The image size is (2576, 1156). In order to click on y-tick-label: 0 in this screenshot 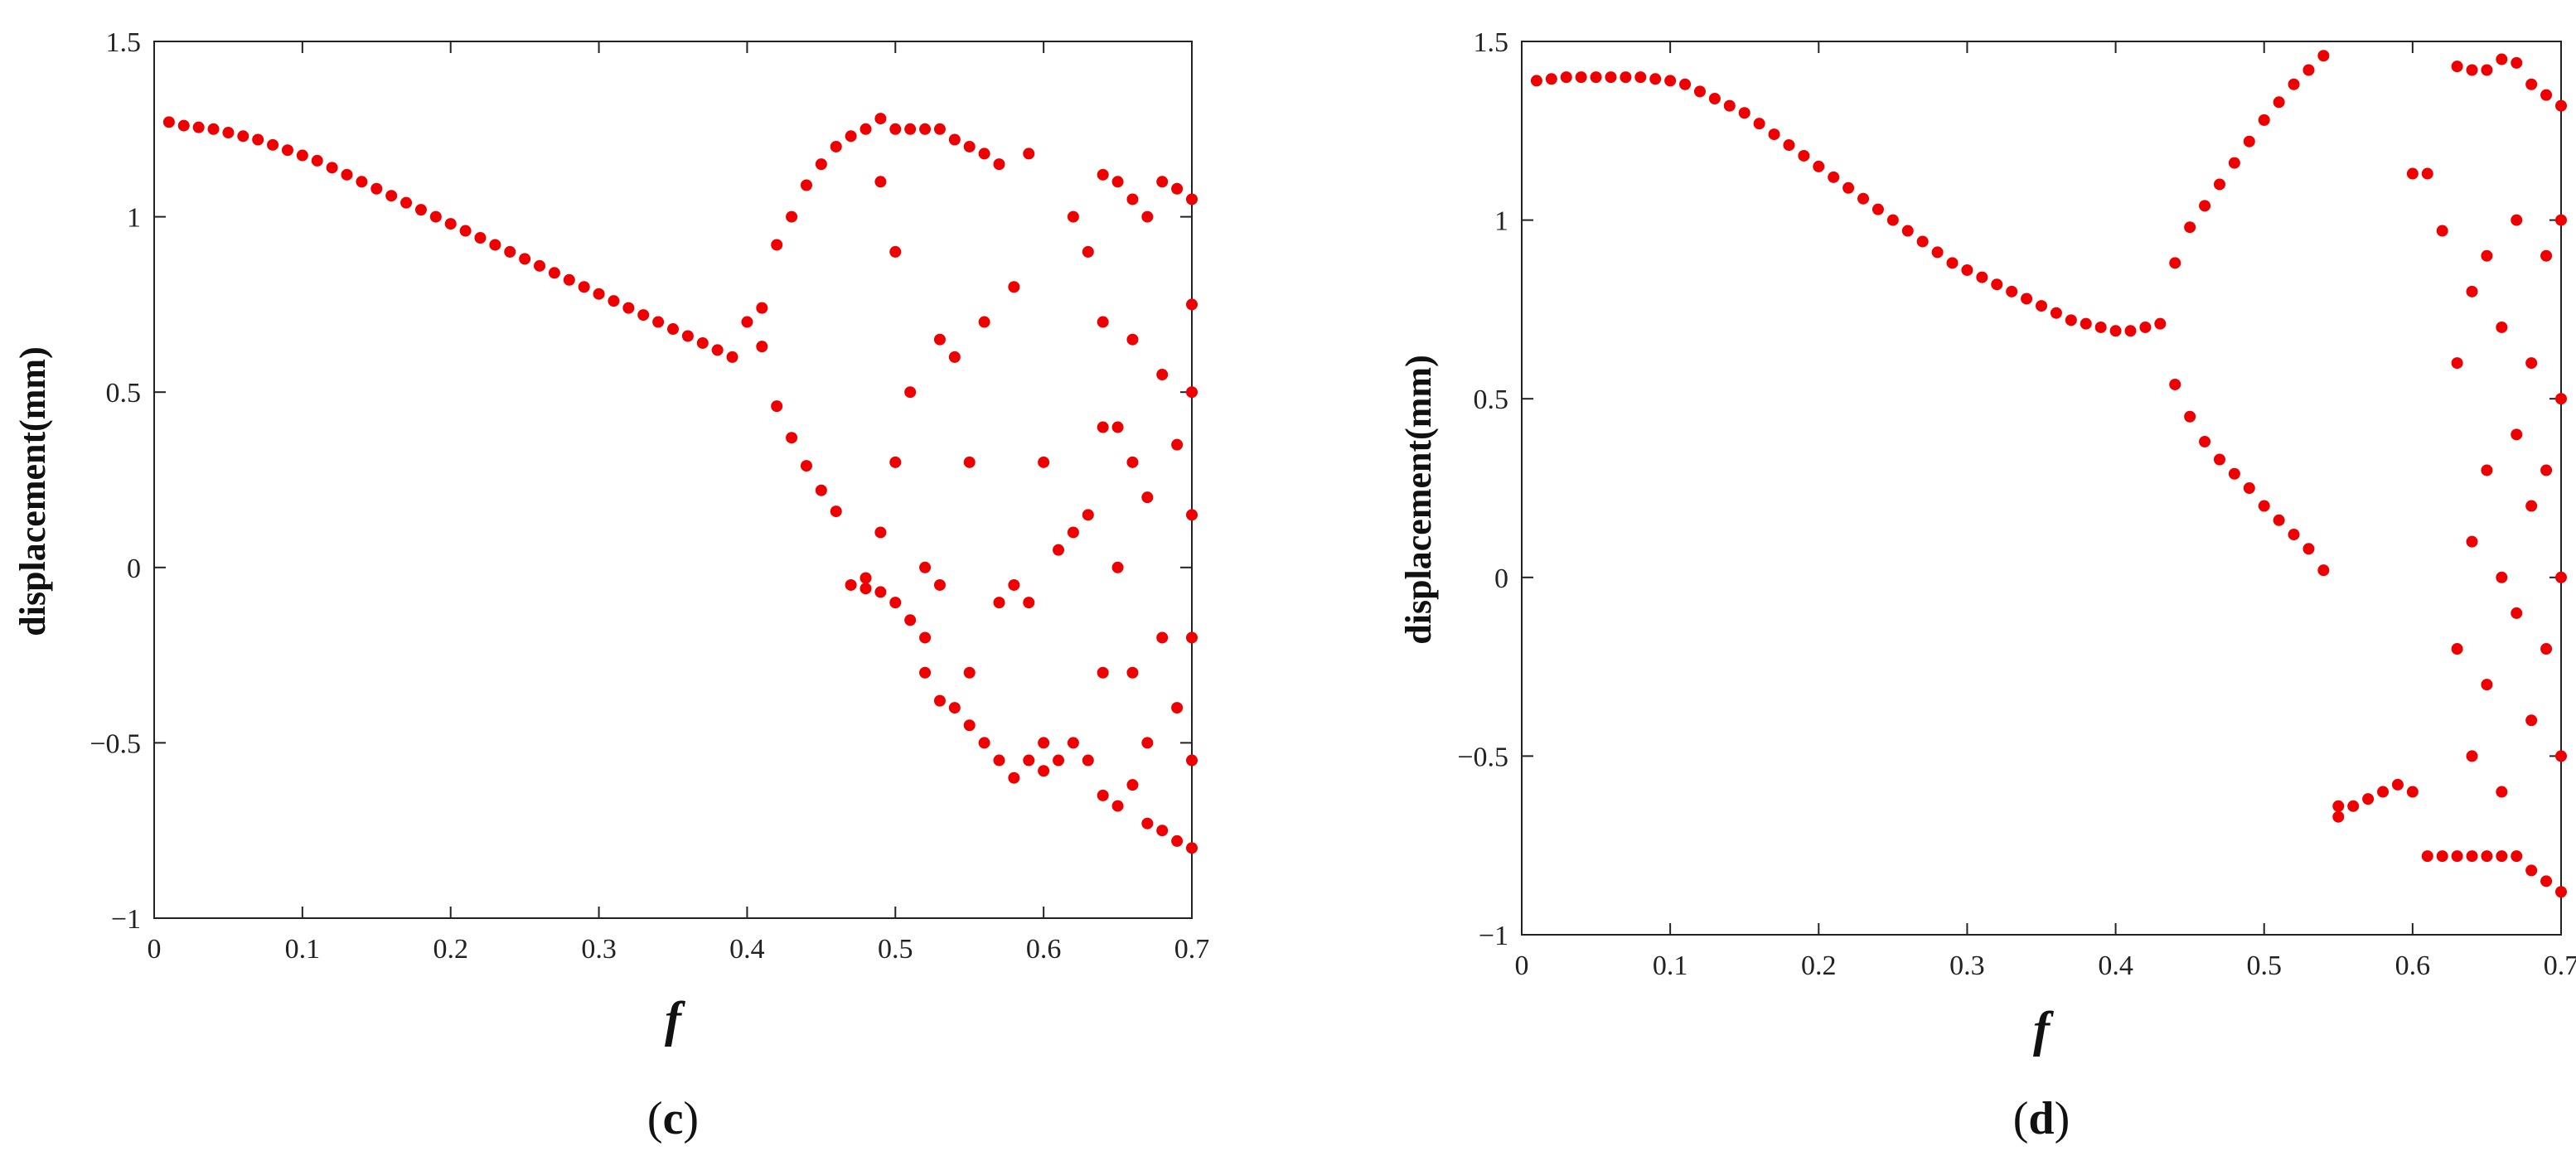, I will do `click(1501, 578)`.